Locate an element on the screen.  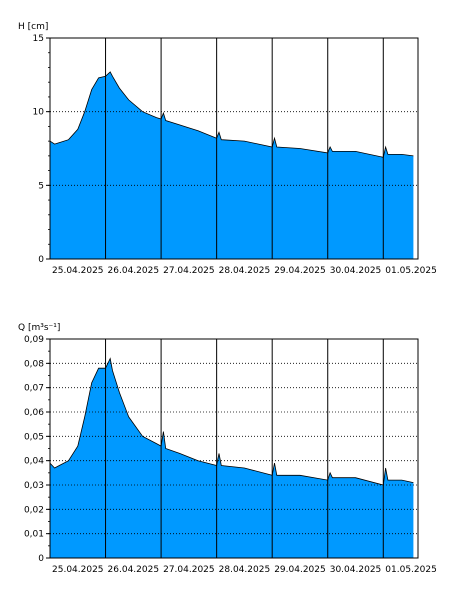
y-tick-label: 0,01 is located at coordinates (34, 535).